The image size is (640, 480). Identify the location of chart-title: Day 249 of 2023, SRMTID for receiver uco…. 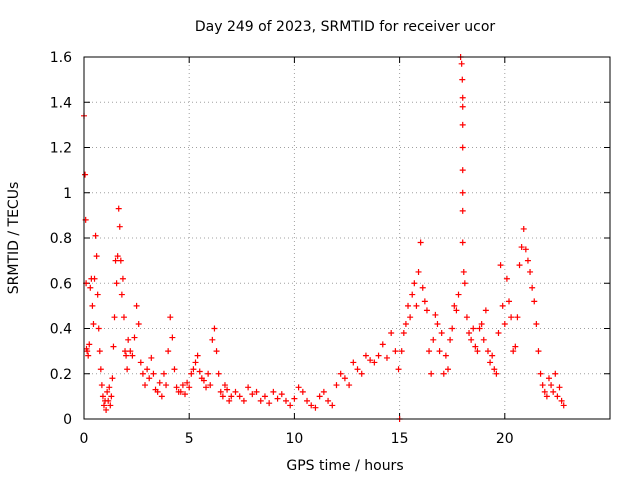
(345, 27).